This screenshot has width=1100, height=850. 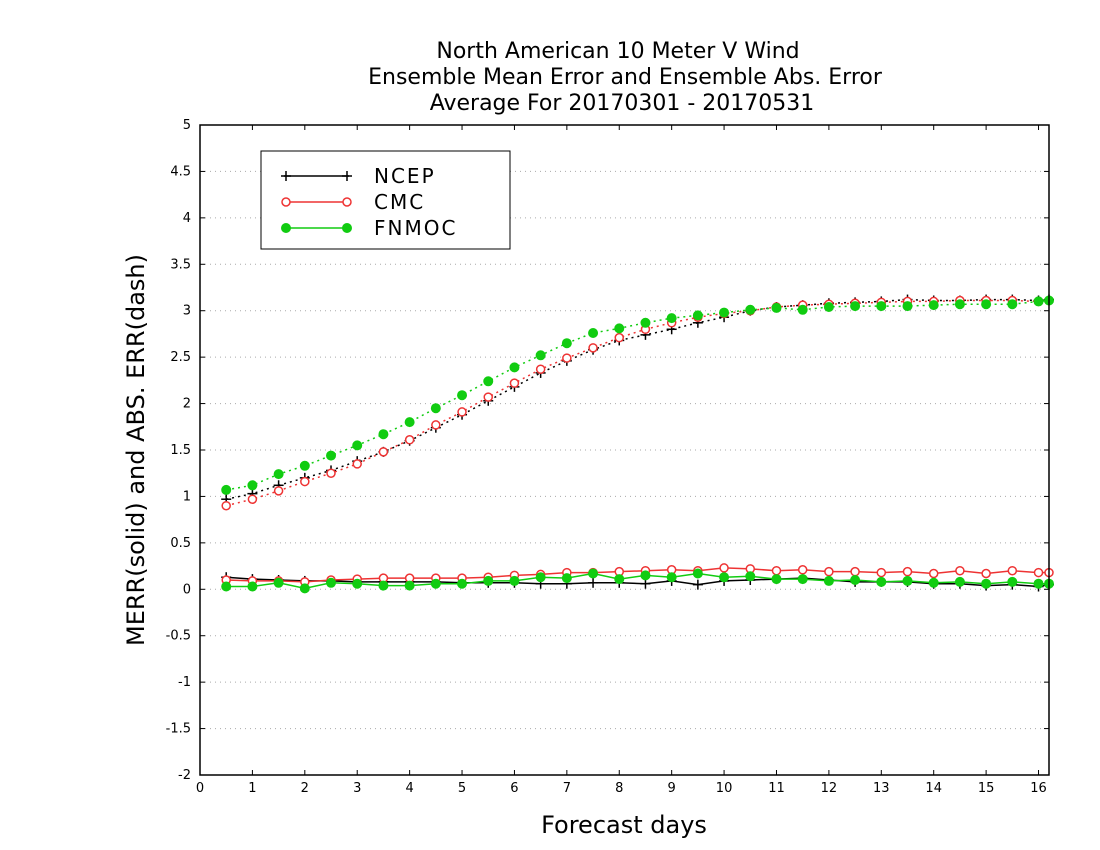 What do you see at coordinates (178, 729) in the screenshot?
I see `y-tick-label: -1.5` at bounding box center [178, 729].